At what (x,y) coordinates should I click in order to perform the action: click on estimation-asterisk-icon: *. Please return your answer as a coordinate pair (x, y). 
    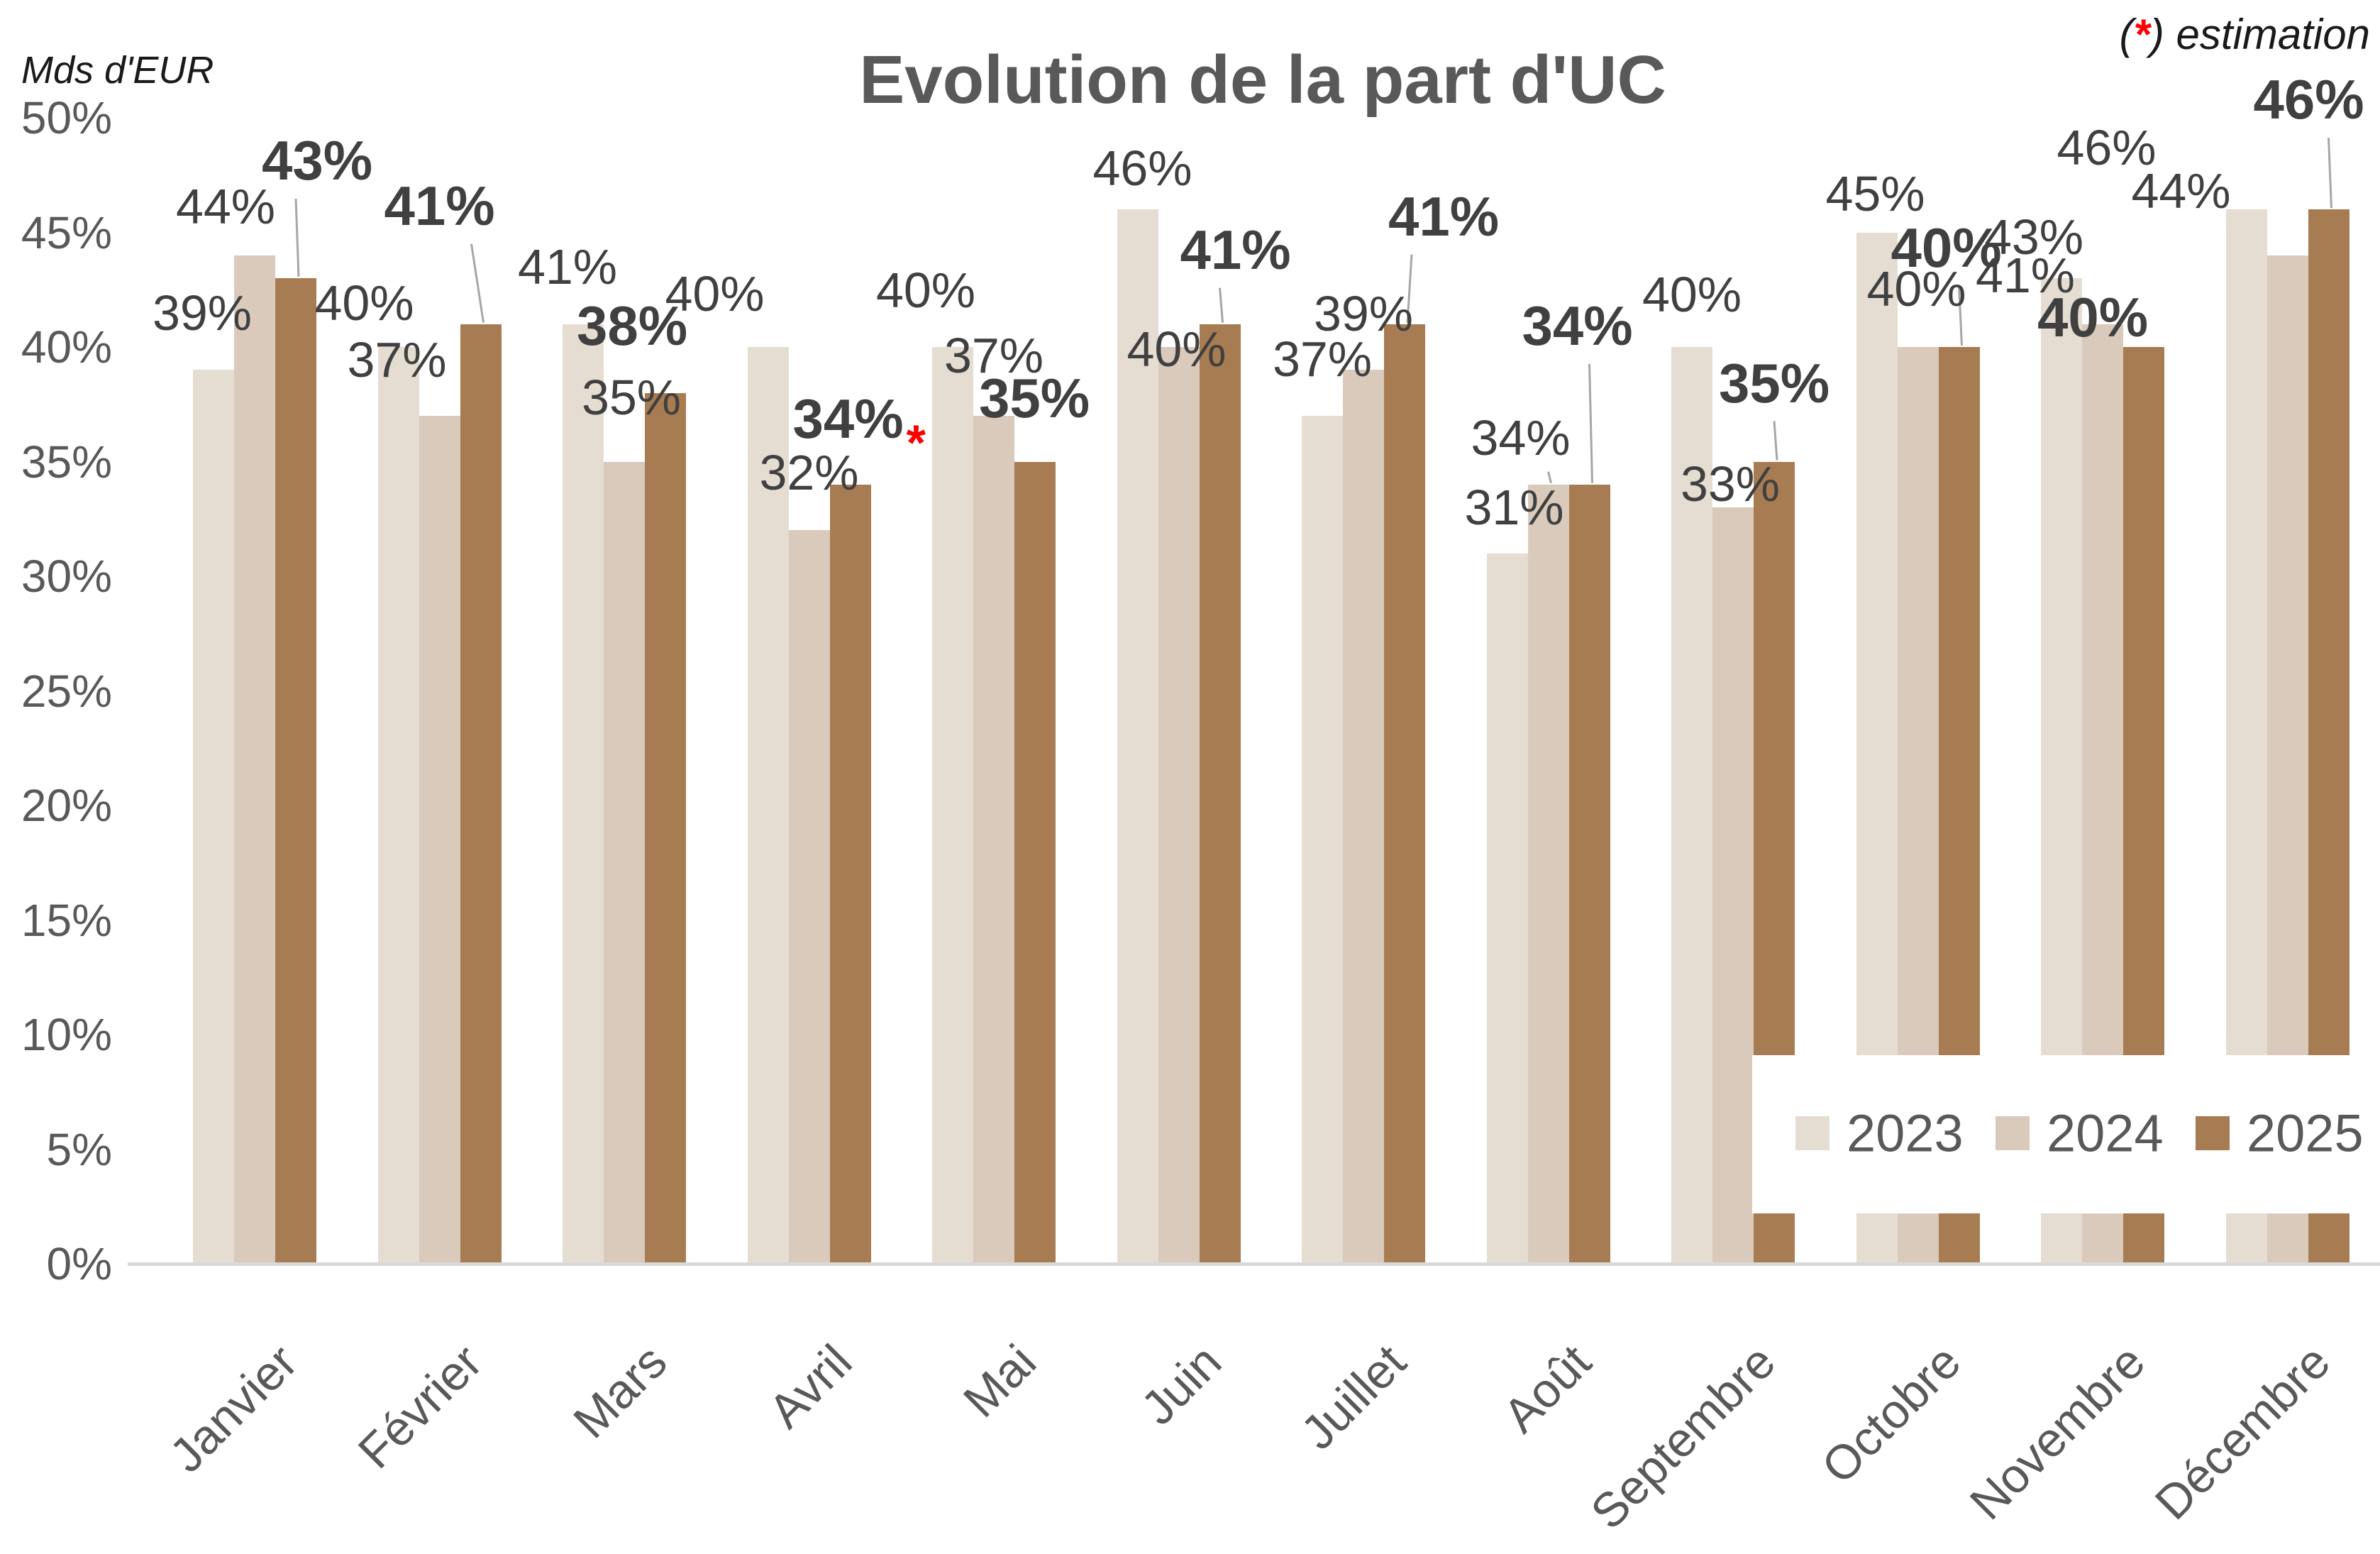
    Looking at the image, I should click on (2142, 34).